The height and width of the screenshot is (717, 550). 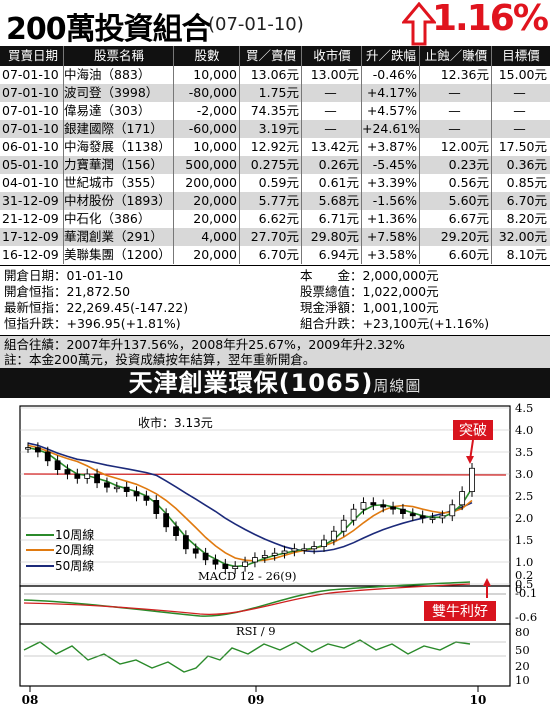 I want to click on rsi-line, so click(x=247, y=656).